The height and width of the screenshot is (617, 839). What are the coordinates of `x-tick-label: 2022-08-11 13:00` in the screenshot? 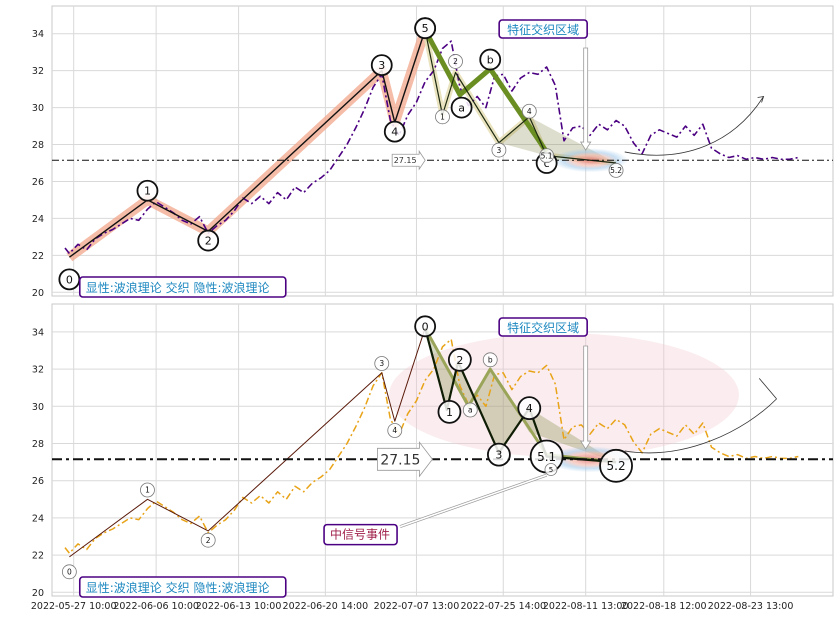 It's located at (586, 606).